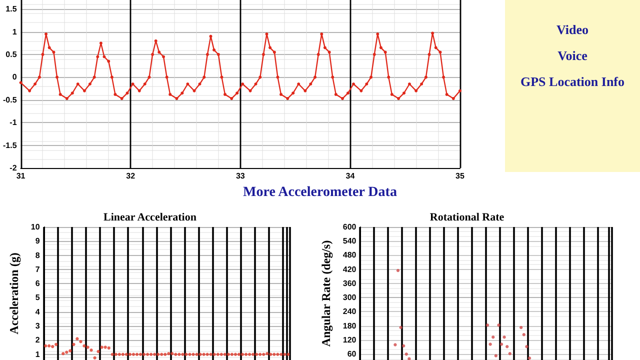 The height and width of the screenshot is (360, 640). Describe the element at coordinates (37, 311) in the screenshot. I see `y-tick-label: 4` at that location.